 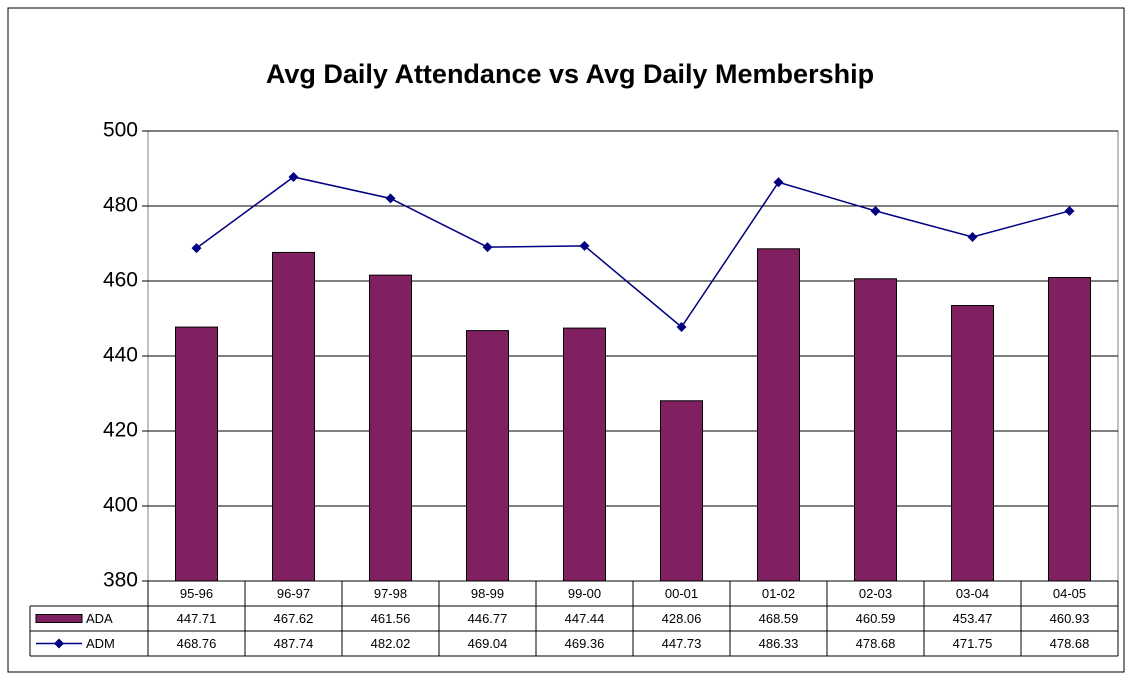 What do you see at coordinates (585, 618) in the screenshot?
I see `table-value: 447.44` at bounding box center [585, 618].